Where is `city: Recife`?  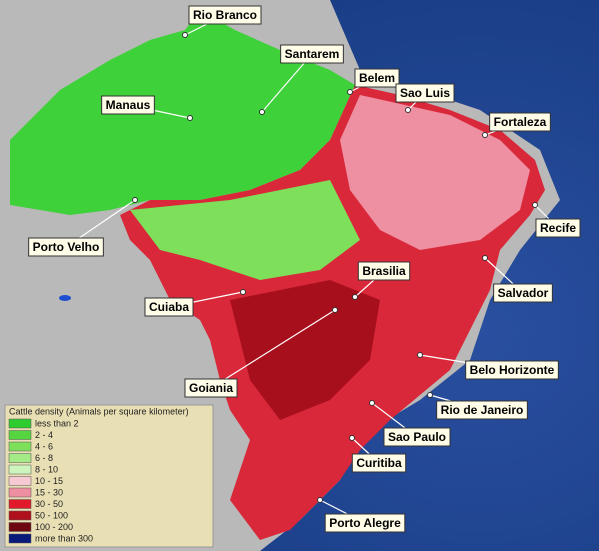
city: Recife is located at coordinates (556, 220).